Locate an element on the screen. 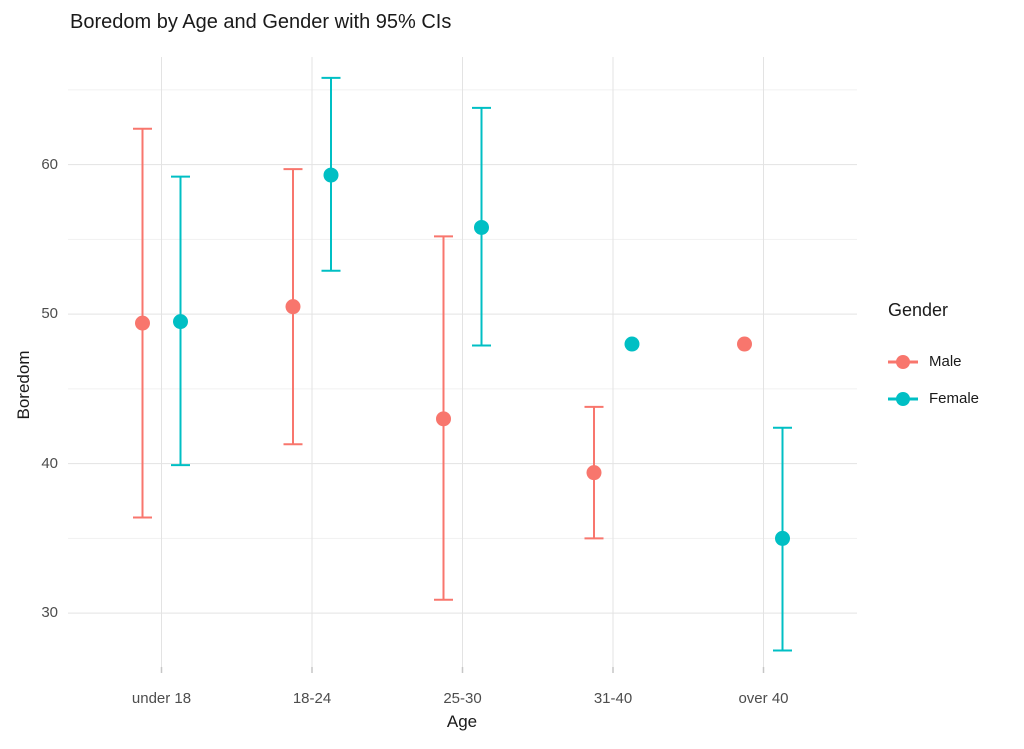 The image size is (1024, 749). y-tick-label-30: 30 is located at coordinates (49, 613).